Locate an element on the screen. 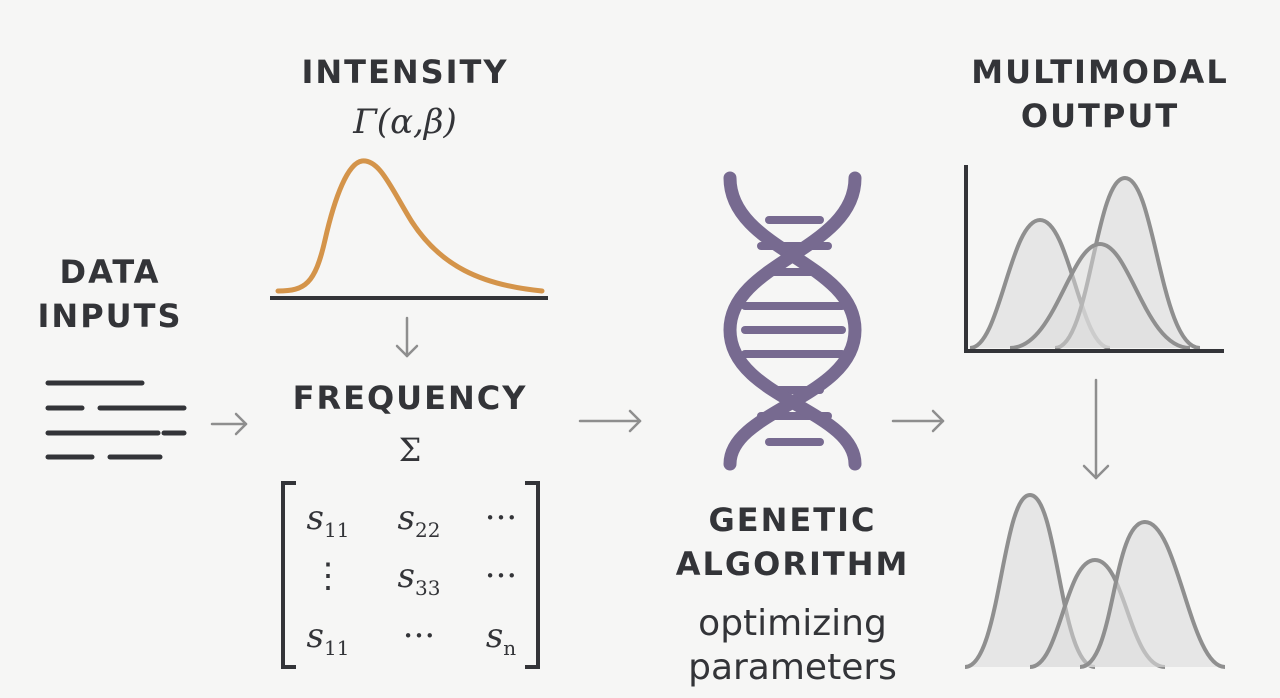  output-title-line1: MULTIMODAL is located at coordinates (1100, 72).